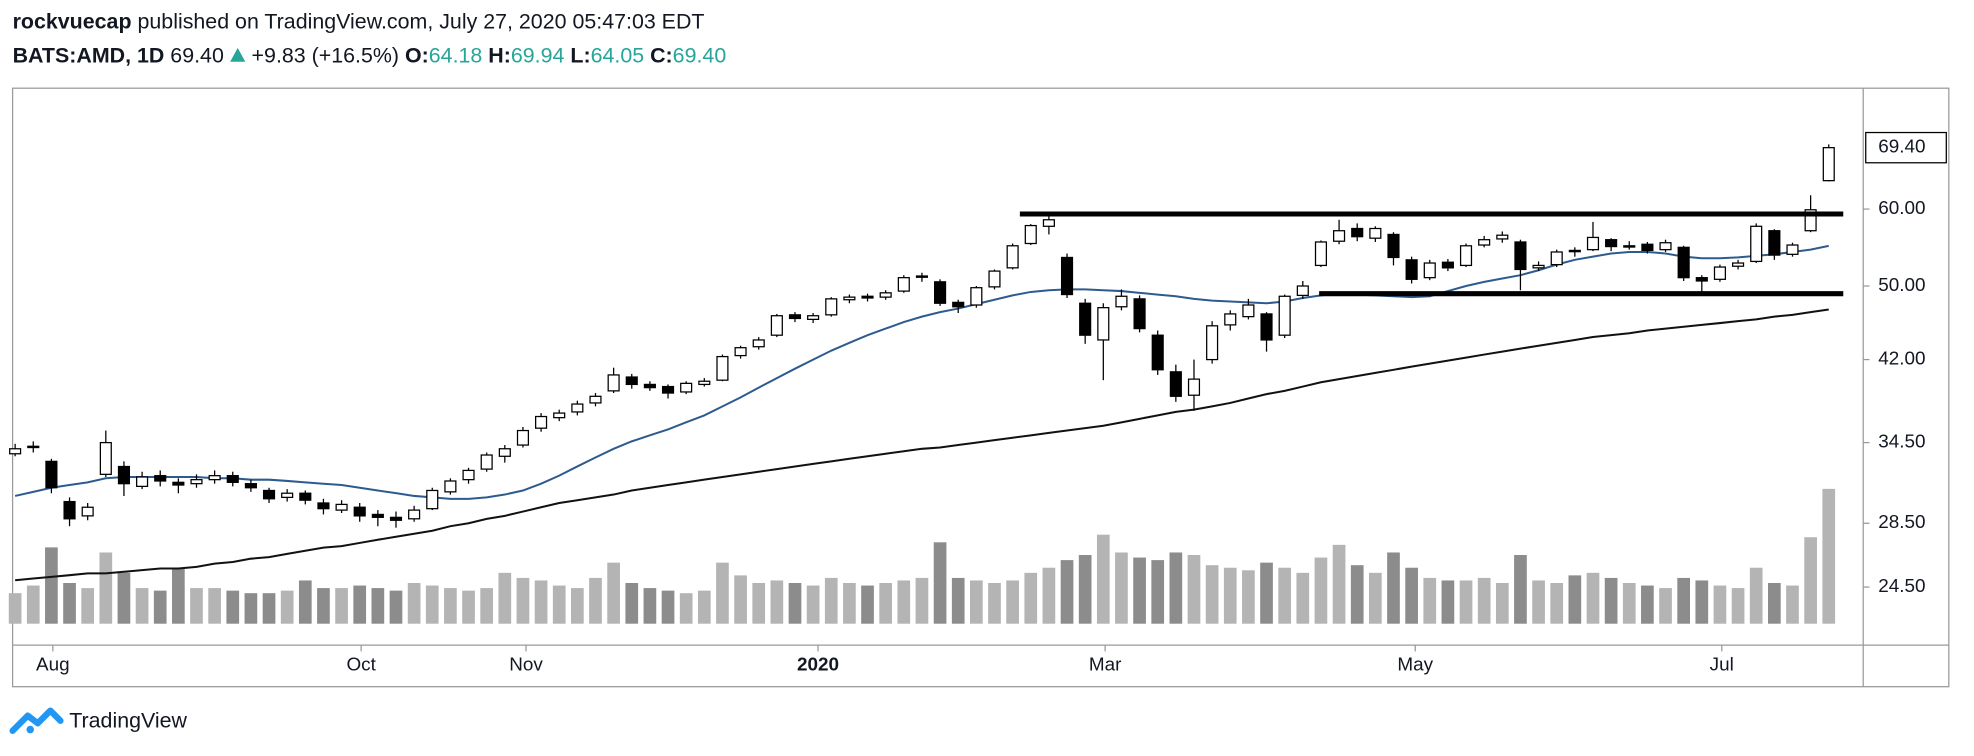  Describe the element at coordinates (1901, 442) in the screenshot. I see `y-tick-label: 34.50` at that location.